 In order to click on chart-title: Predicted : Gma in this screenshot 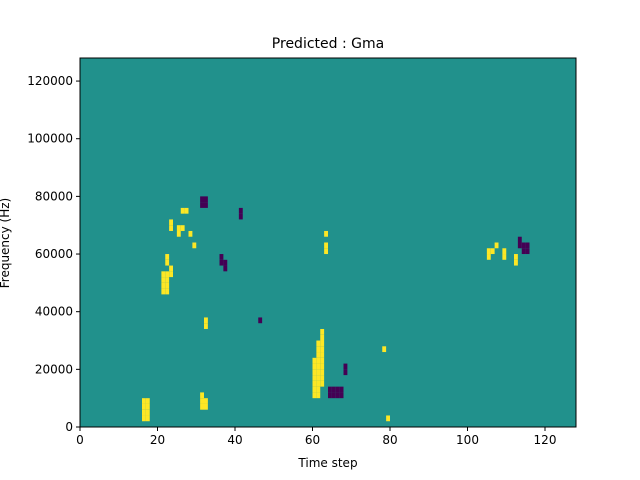, I will do `click(328, 44)`.